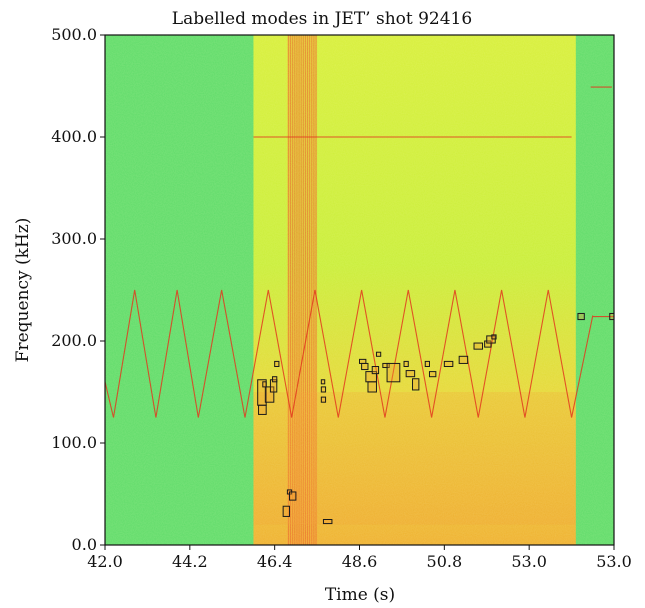  Describe the element at coordinates (360, 595) in the screenshot. I see `x-axis-label: Time (s)` at that location.